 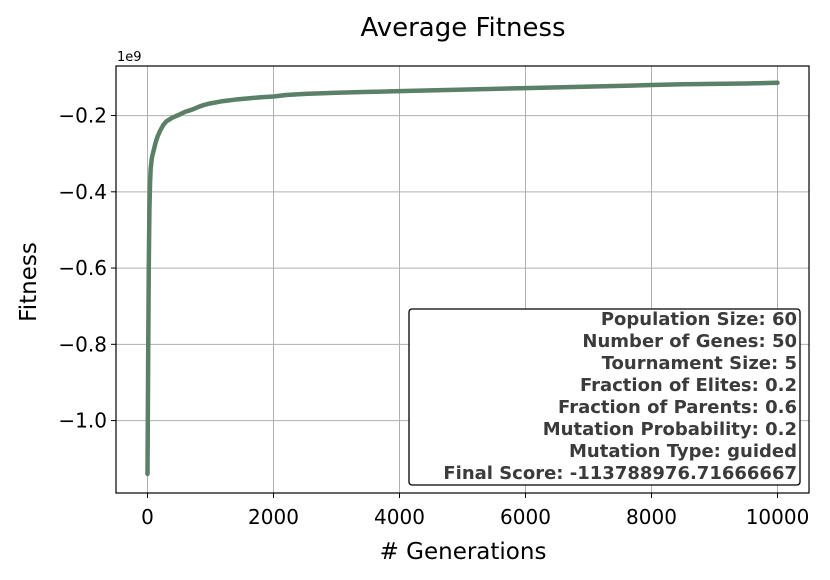 I want to click on x-tick-label: 0, so click(x=147, y=517).